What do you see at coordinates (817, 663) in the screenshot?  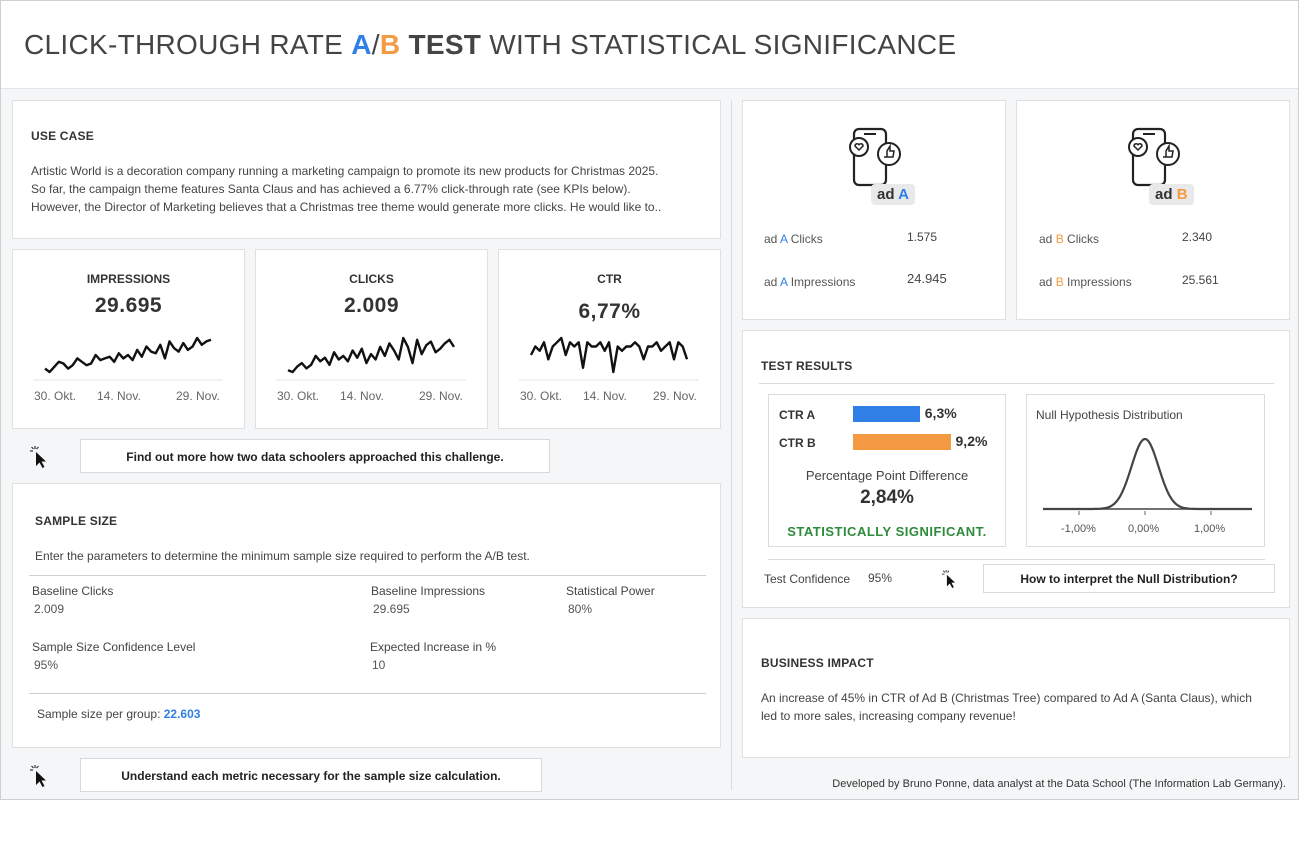 I see `business-impact-heading: BUSINESS IMPACT` at bounding box center [817, 663].